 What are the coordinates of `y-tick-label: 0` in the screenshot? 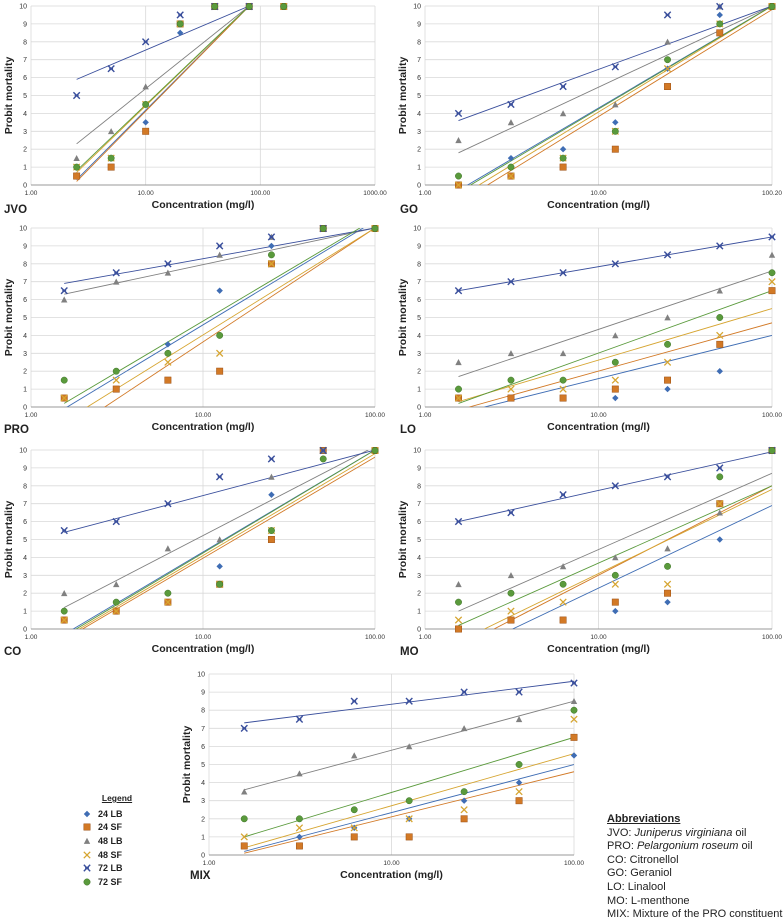 It's located at (203, 856).